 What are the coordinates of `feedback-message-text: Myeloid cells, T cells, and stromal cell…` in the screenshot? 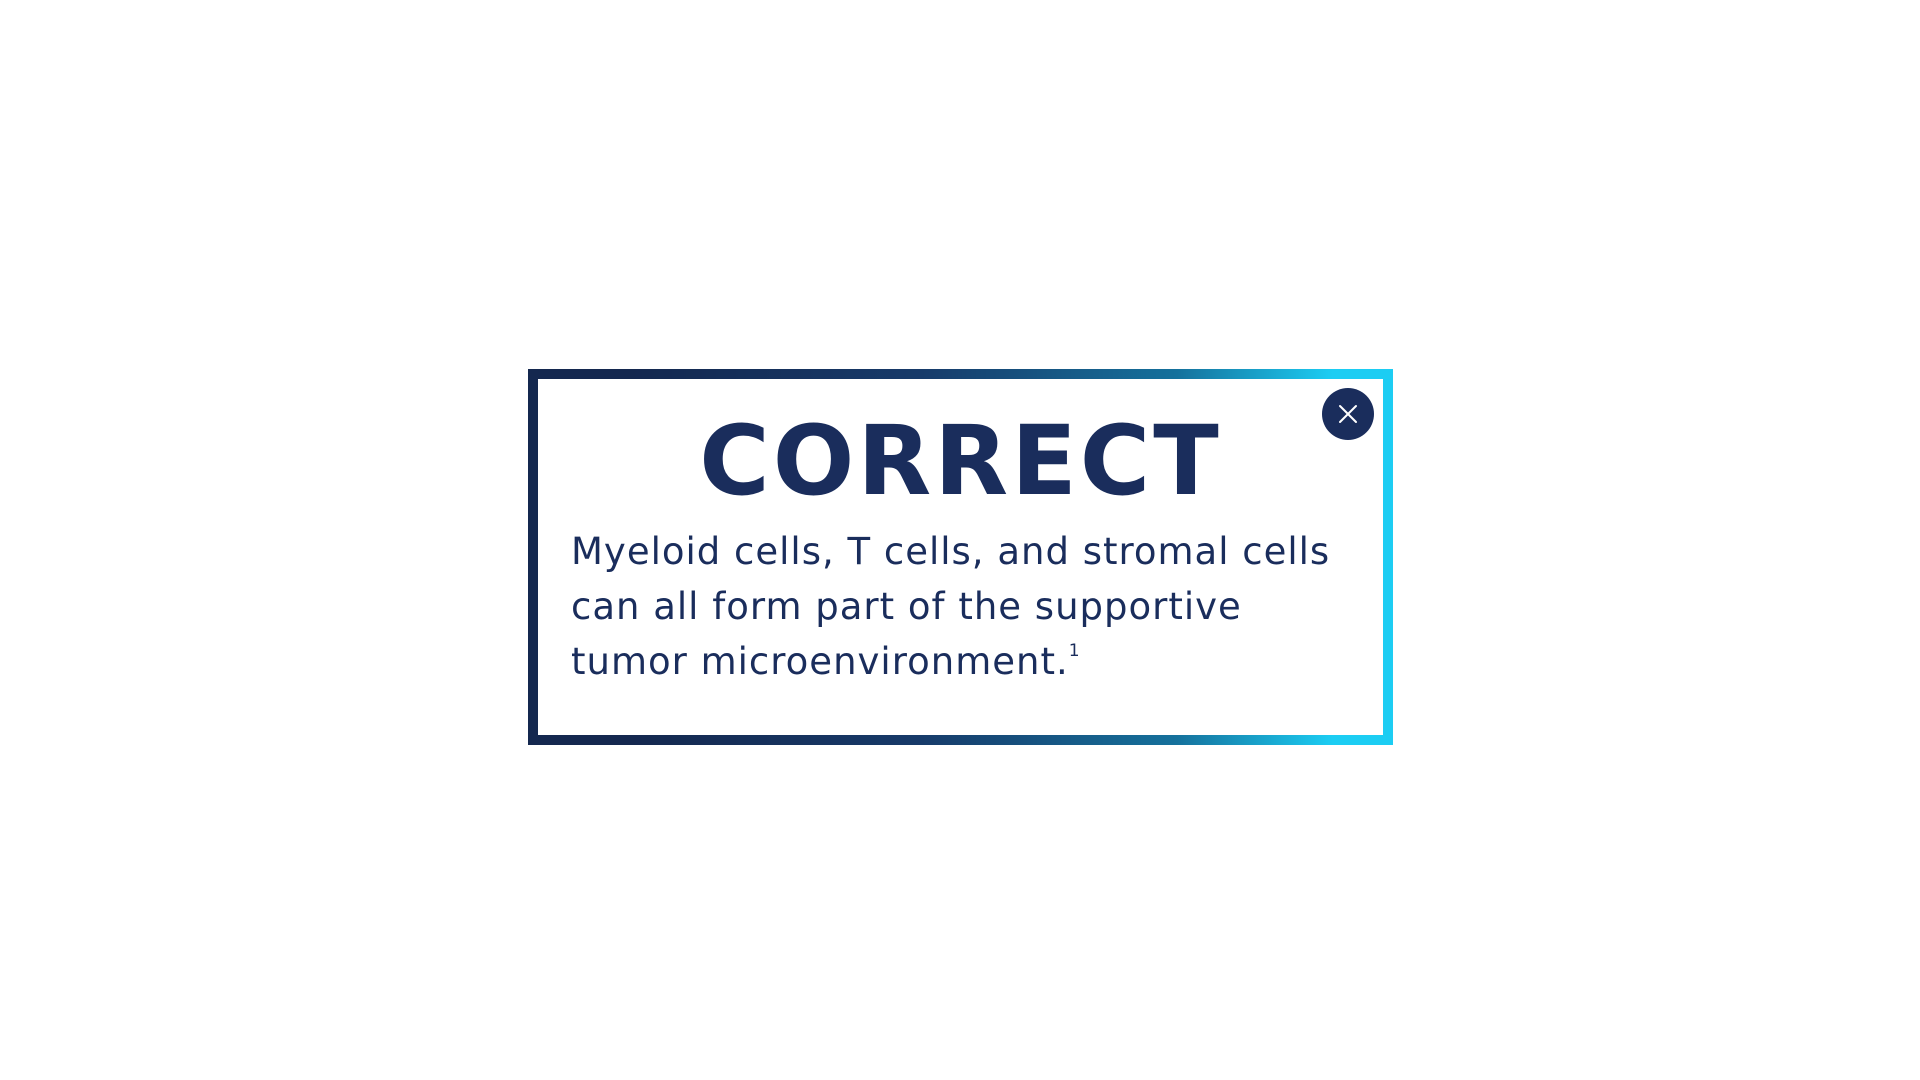 It's located at (951, 606).